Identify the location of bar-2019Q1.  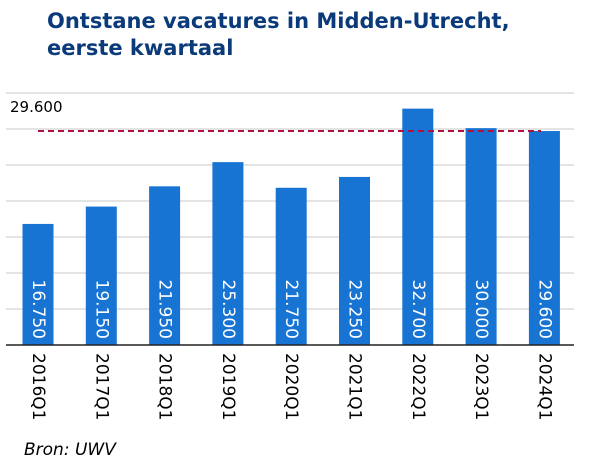
(228, 253).